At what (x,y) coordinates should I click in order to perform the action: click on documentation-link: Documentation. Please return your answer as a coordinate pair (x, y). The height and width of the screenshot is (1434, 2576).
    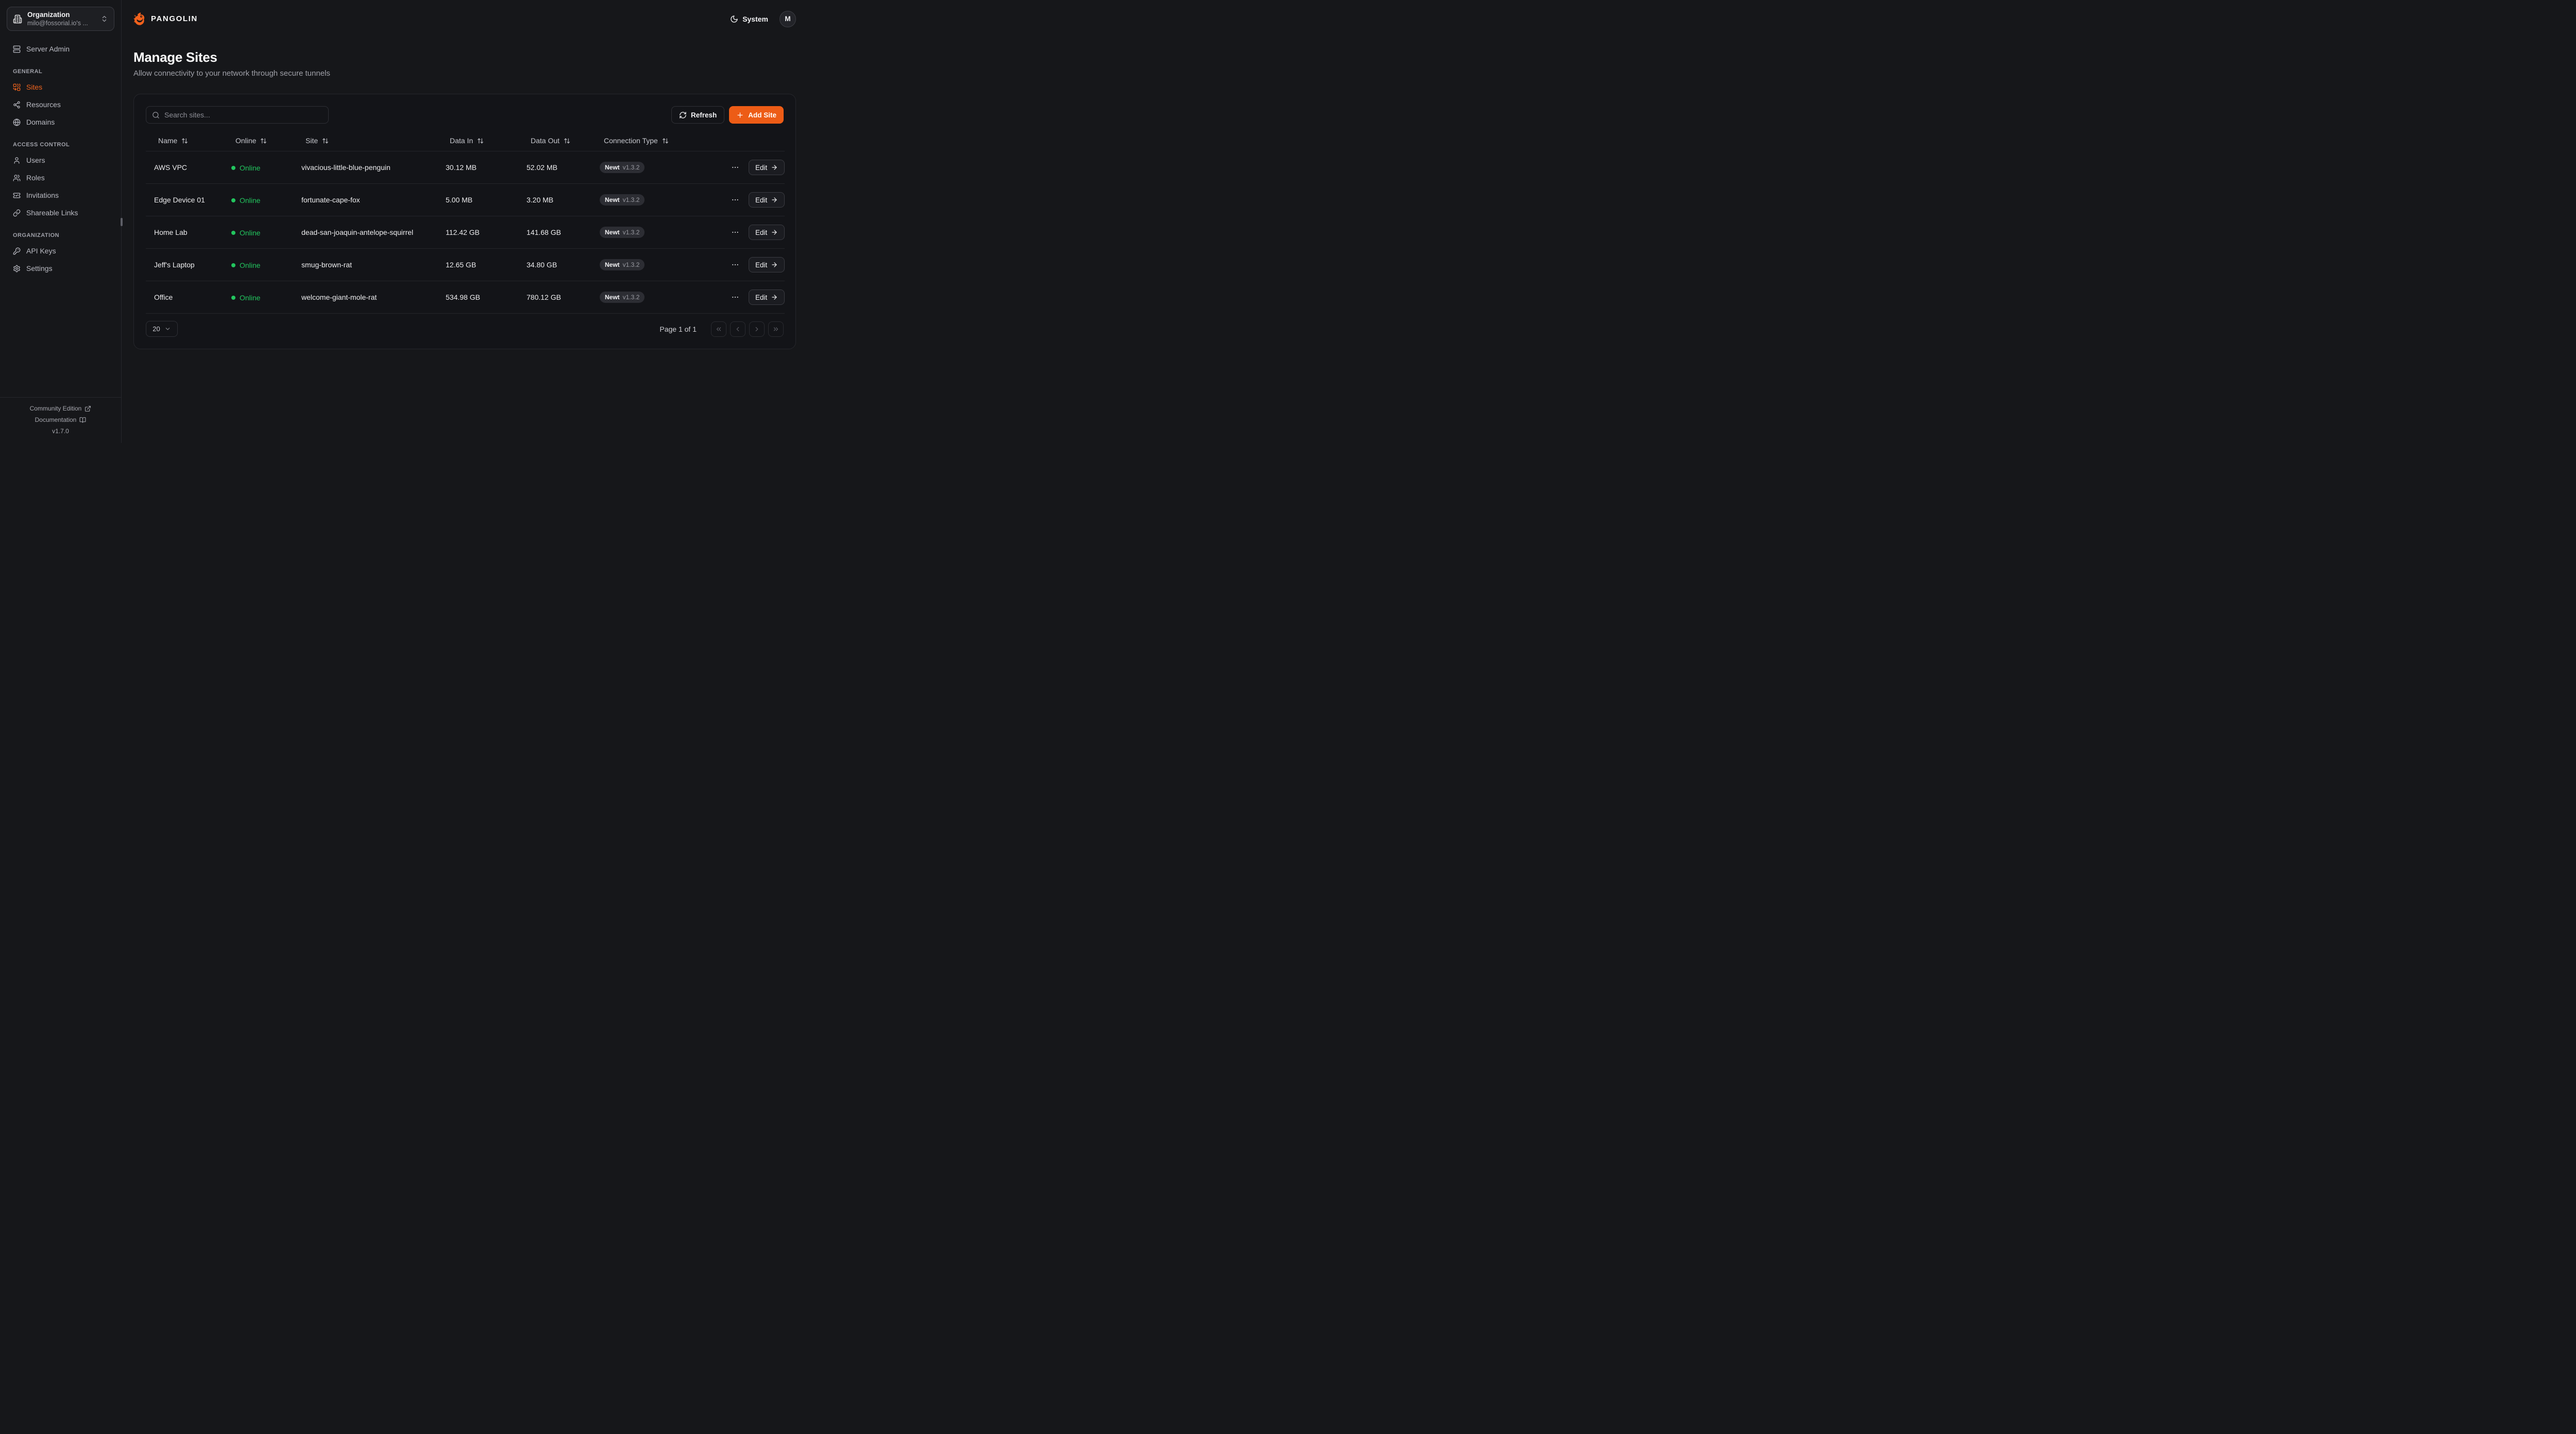
    Looking at the image, I should click on (60, 419).